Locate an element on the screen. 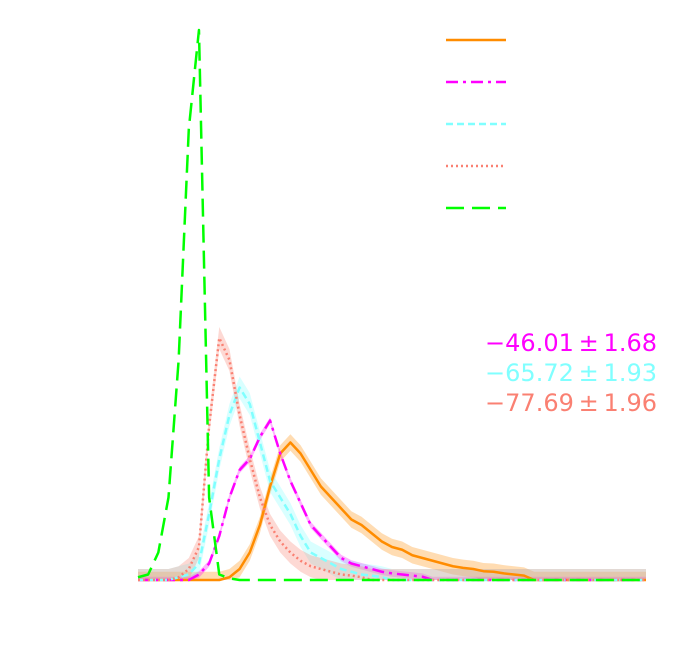  legend is located at coordinates (476, 124).